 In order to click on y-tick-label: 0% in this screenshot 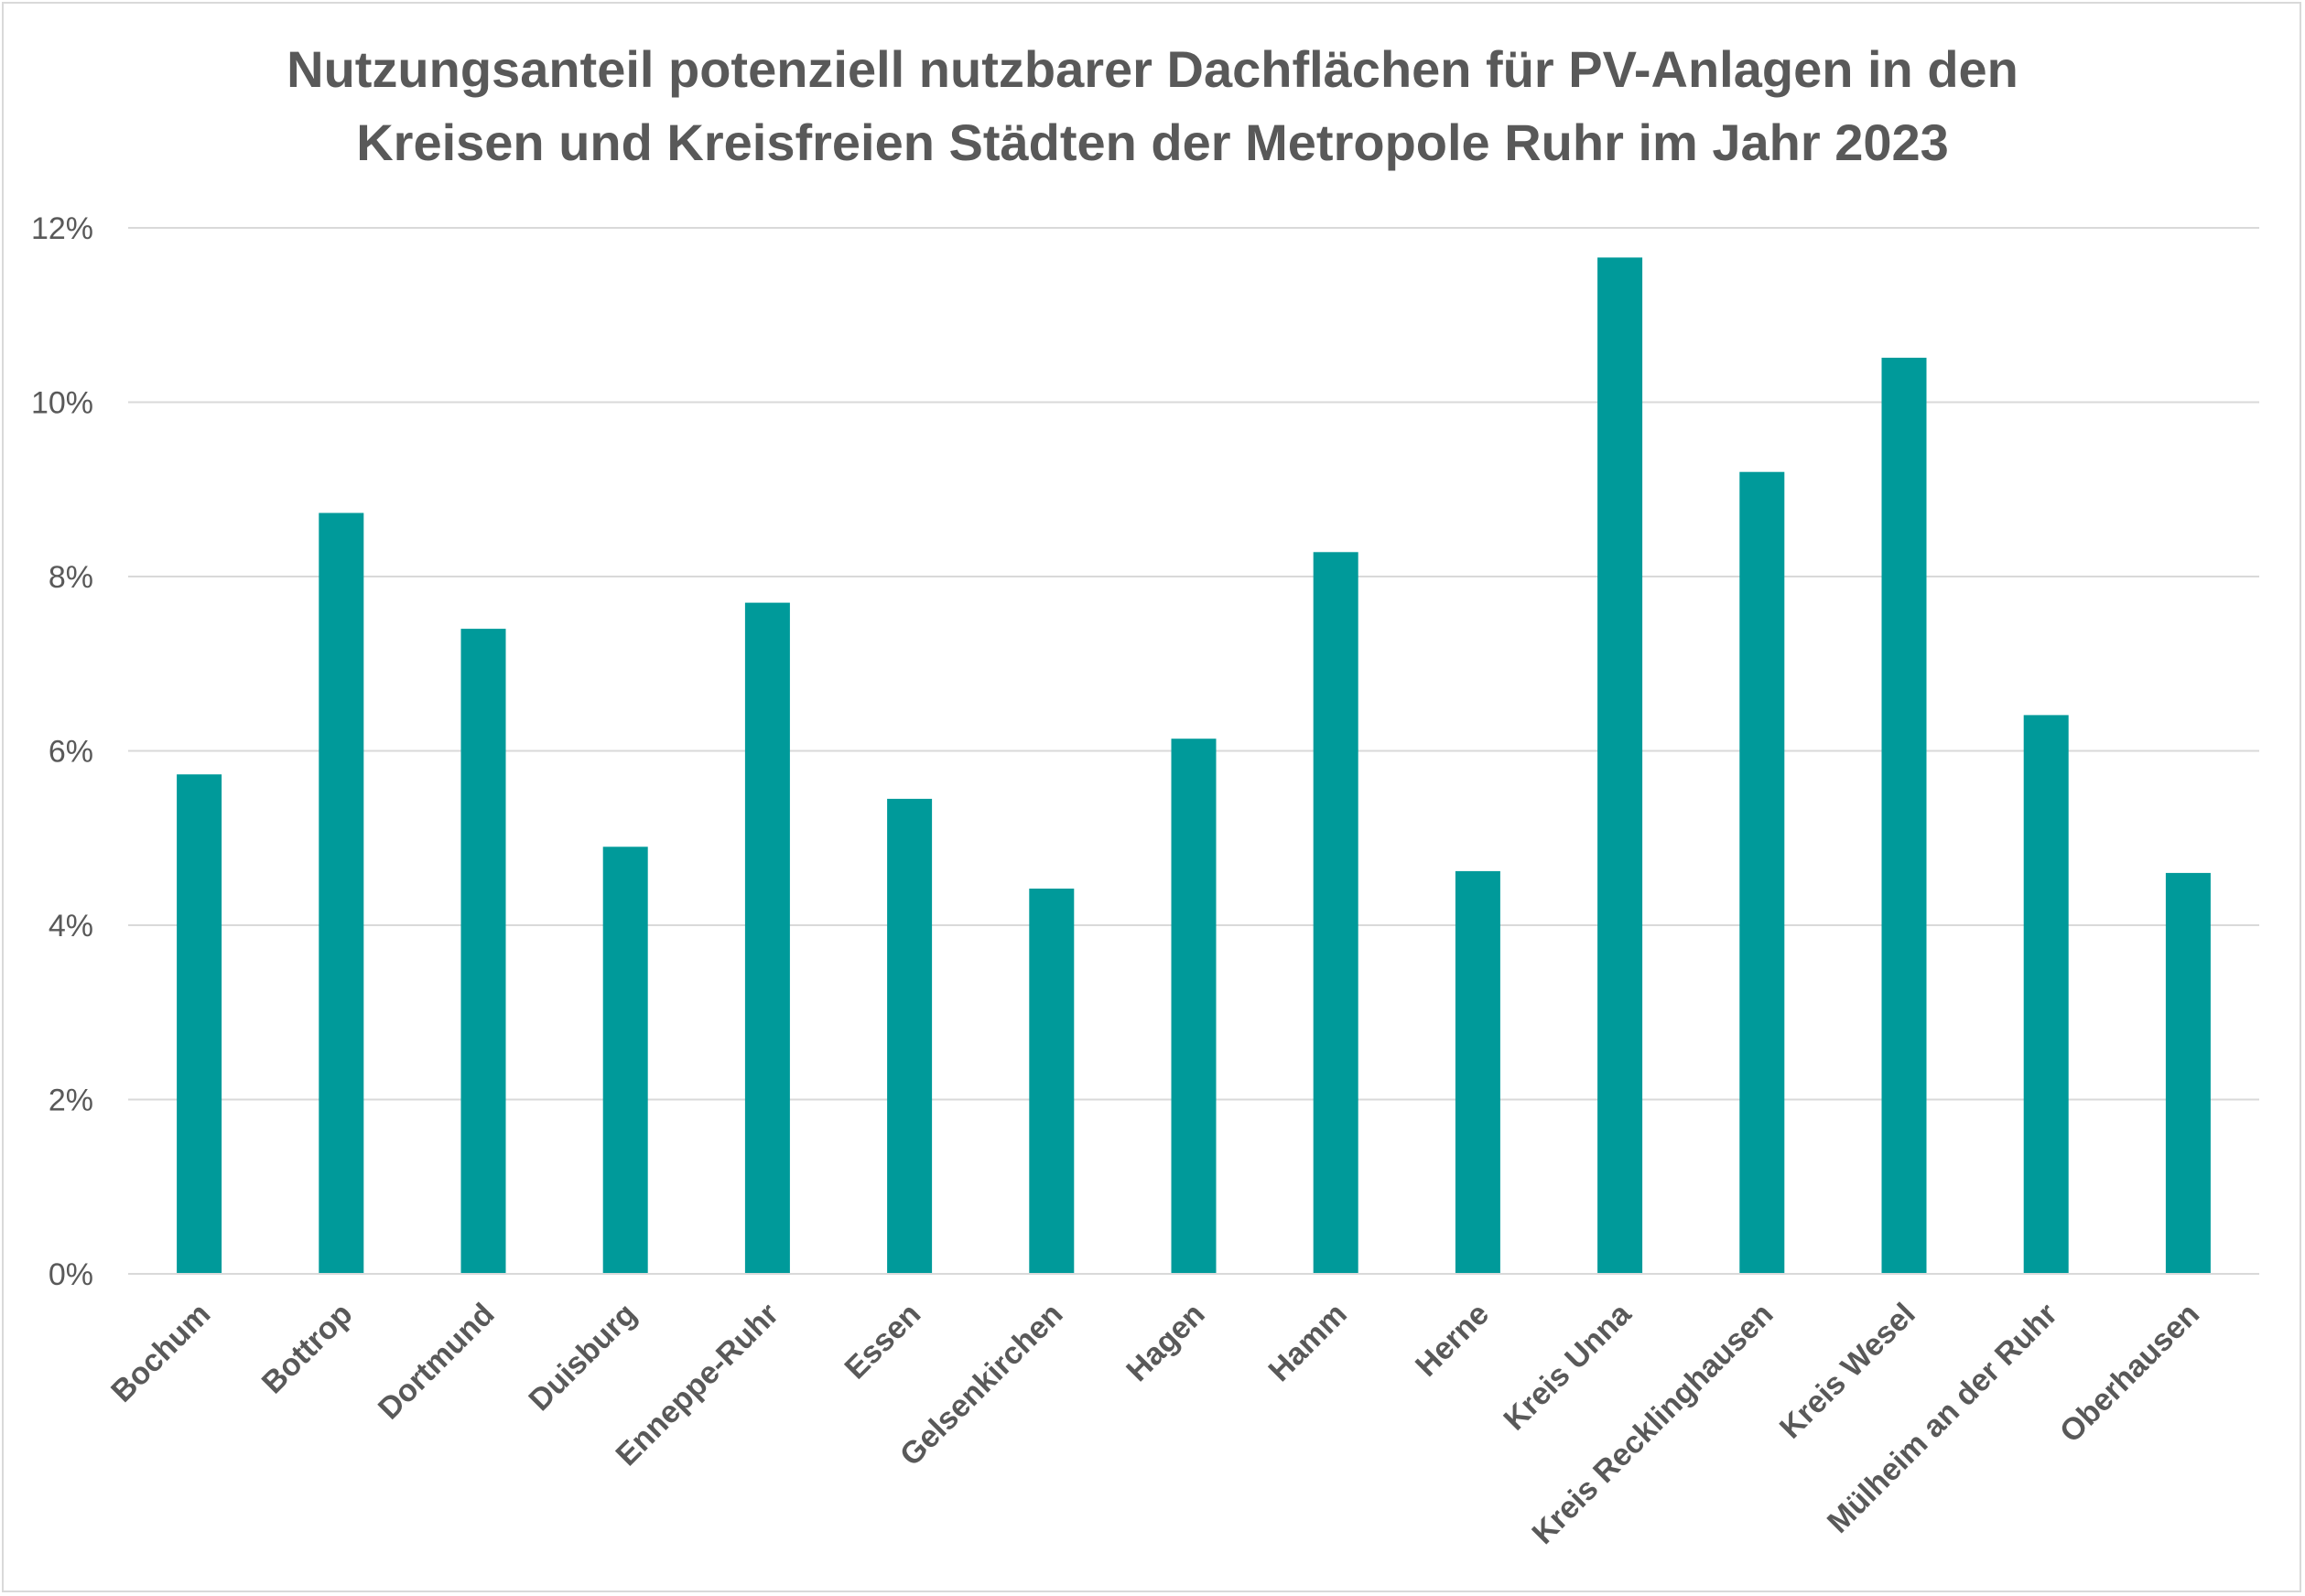, I will do `click(71, 1274)`.